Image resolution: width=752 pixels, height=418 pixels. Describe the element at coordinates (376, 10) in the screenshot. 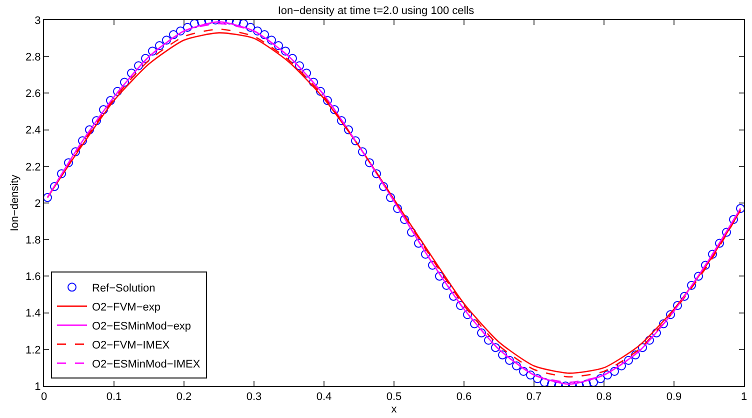

I see `chart-title: Ion−density at time t=2.0 using 100 cells` at that location.